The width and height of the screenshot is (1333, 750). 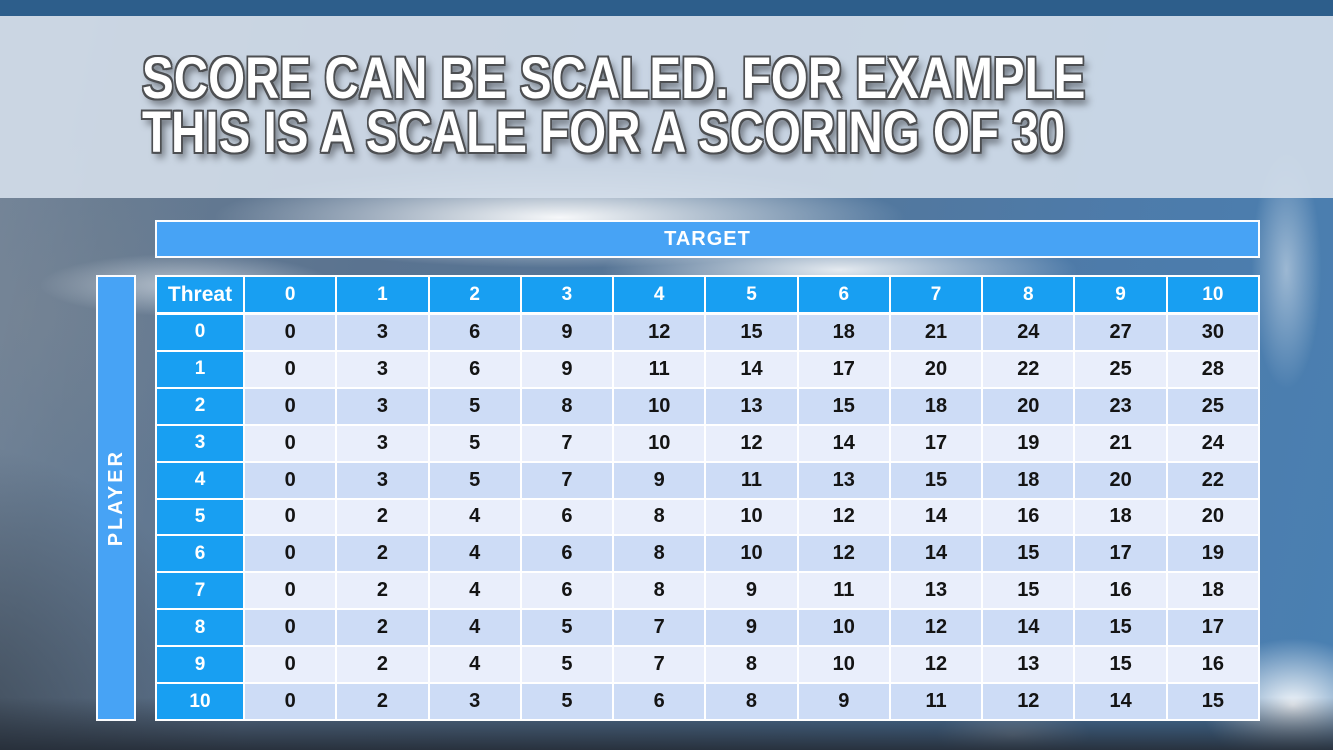 What do you see at coordinates (659, 294) in the screenshot?
I see `col-header-cell: 4` at bounding box center [659, 294].